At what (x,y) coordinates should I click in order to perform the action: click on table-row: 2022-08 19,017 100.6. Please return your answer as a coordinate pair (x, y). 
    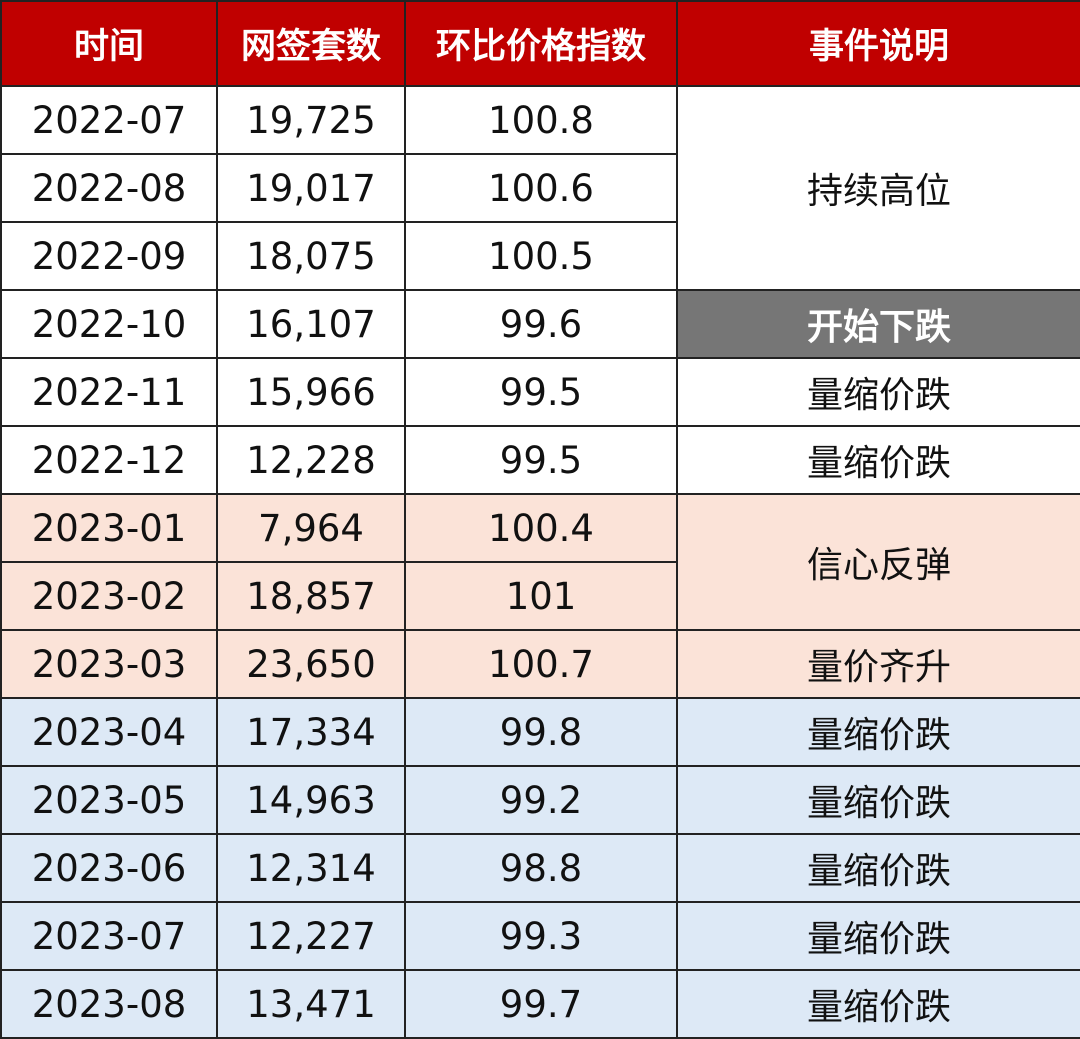
    Looking at the image, I should click on (540, 188).